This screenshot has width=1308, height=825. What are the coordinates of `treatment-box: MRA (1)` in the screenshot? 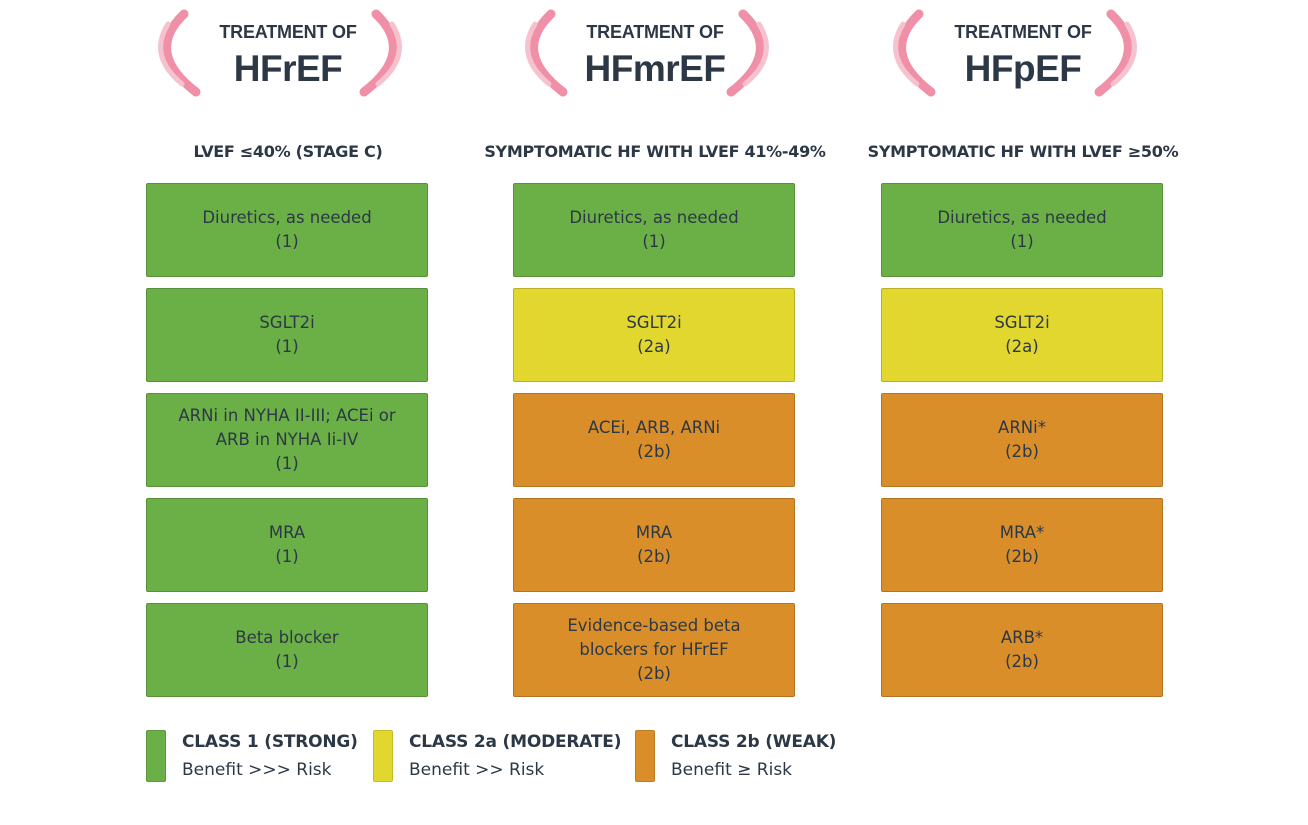 It's located at (287, 545).